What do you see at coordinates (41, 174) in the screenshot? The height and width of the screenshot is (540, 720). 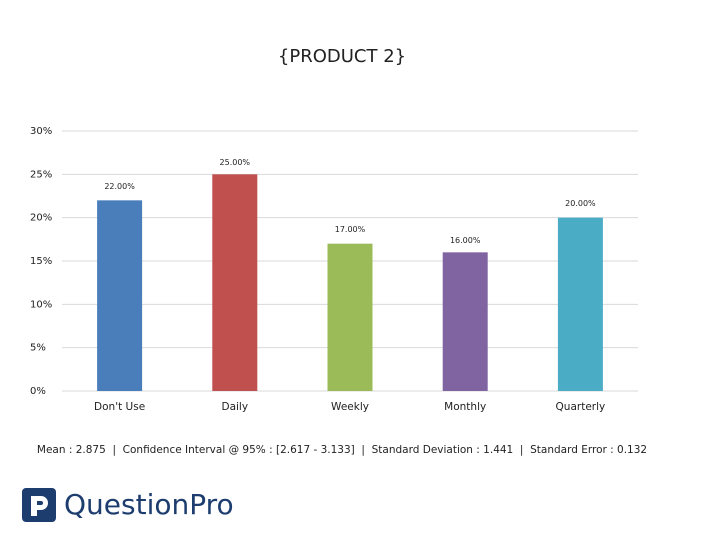 I see `y-tick-label: 25%` at bounding box center [41, 174].